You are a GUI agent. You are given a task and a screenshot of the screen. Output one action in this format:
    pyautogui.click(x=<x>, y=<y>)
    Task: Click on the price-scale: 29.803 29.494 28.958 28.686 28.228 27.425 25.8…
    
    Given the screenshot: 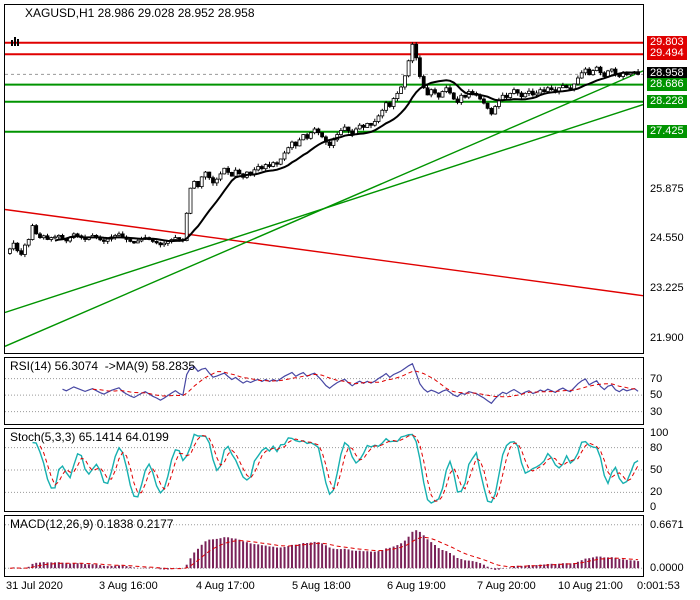 What is the action you would take?
    pyautogui.click(x=673, y=300)
    